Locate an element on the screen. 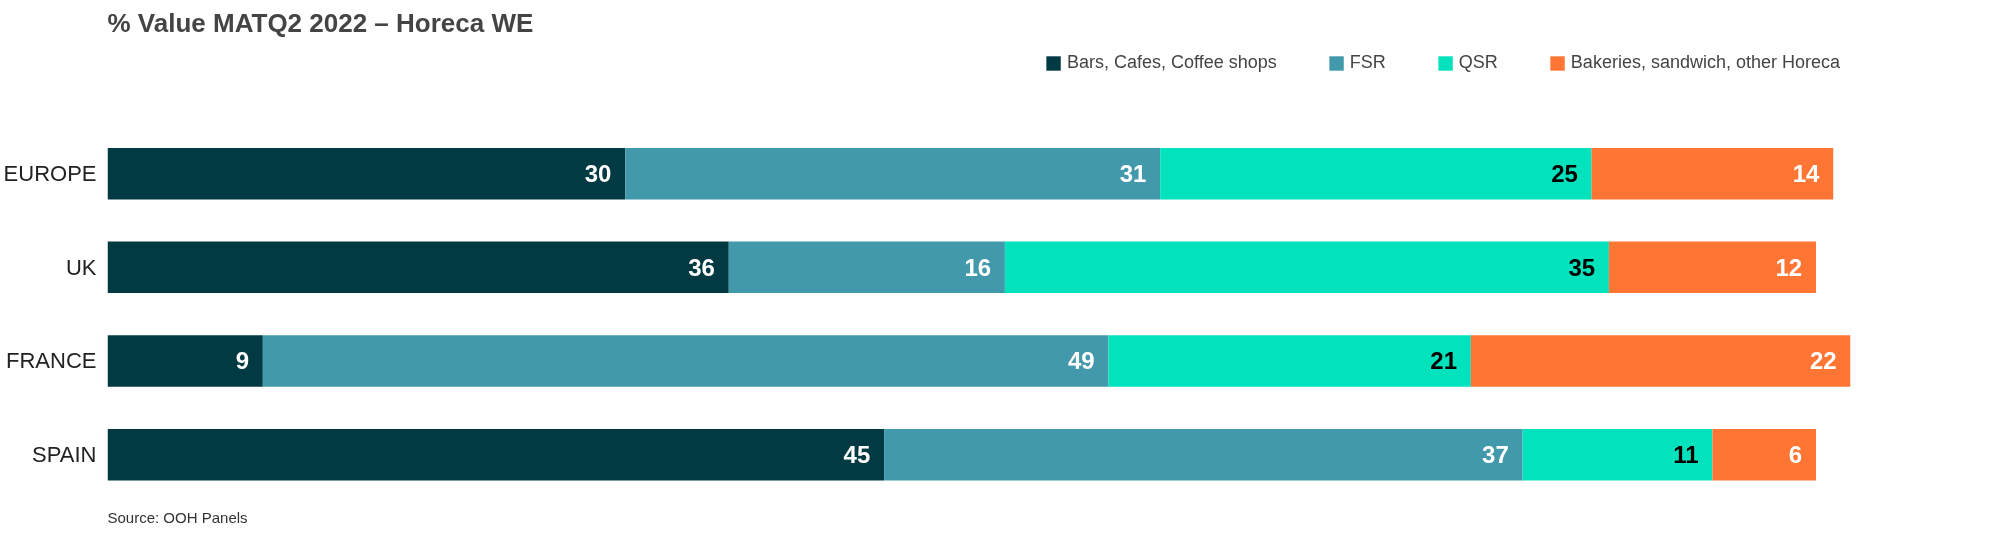 This screenshot has width=2000, height=552. data-label: 21 is located at coordinates (1444, 361).